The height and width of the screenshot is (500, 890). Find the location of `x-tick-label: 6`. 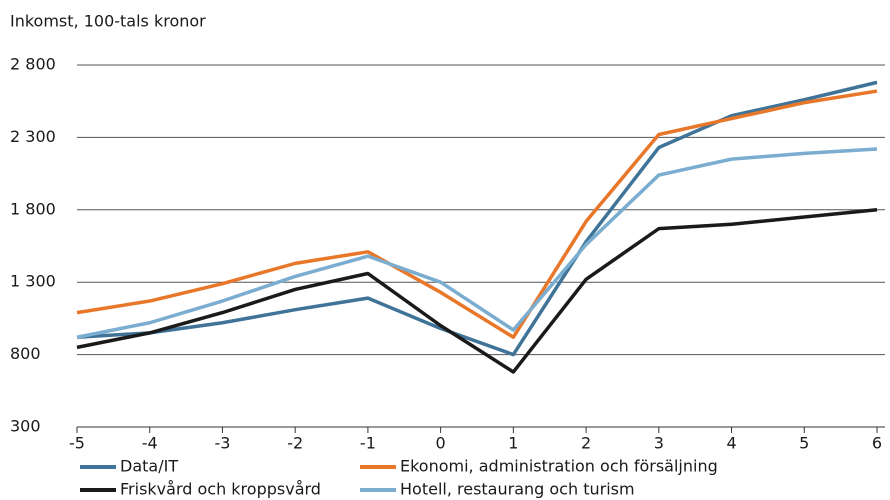

x-tick-label: 6 is located at coordinates (877, 443).